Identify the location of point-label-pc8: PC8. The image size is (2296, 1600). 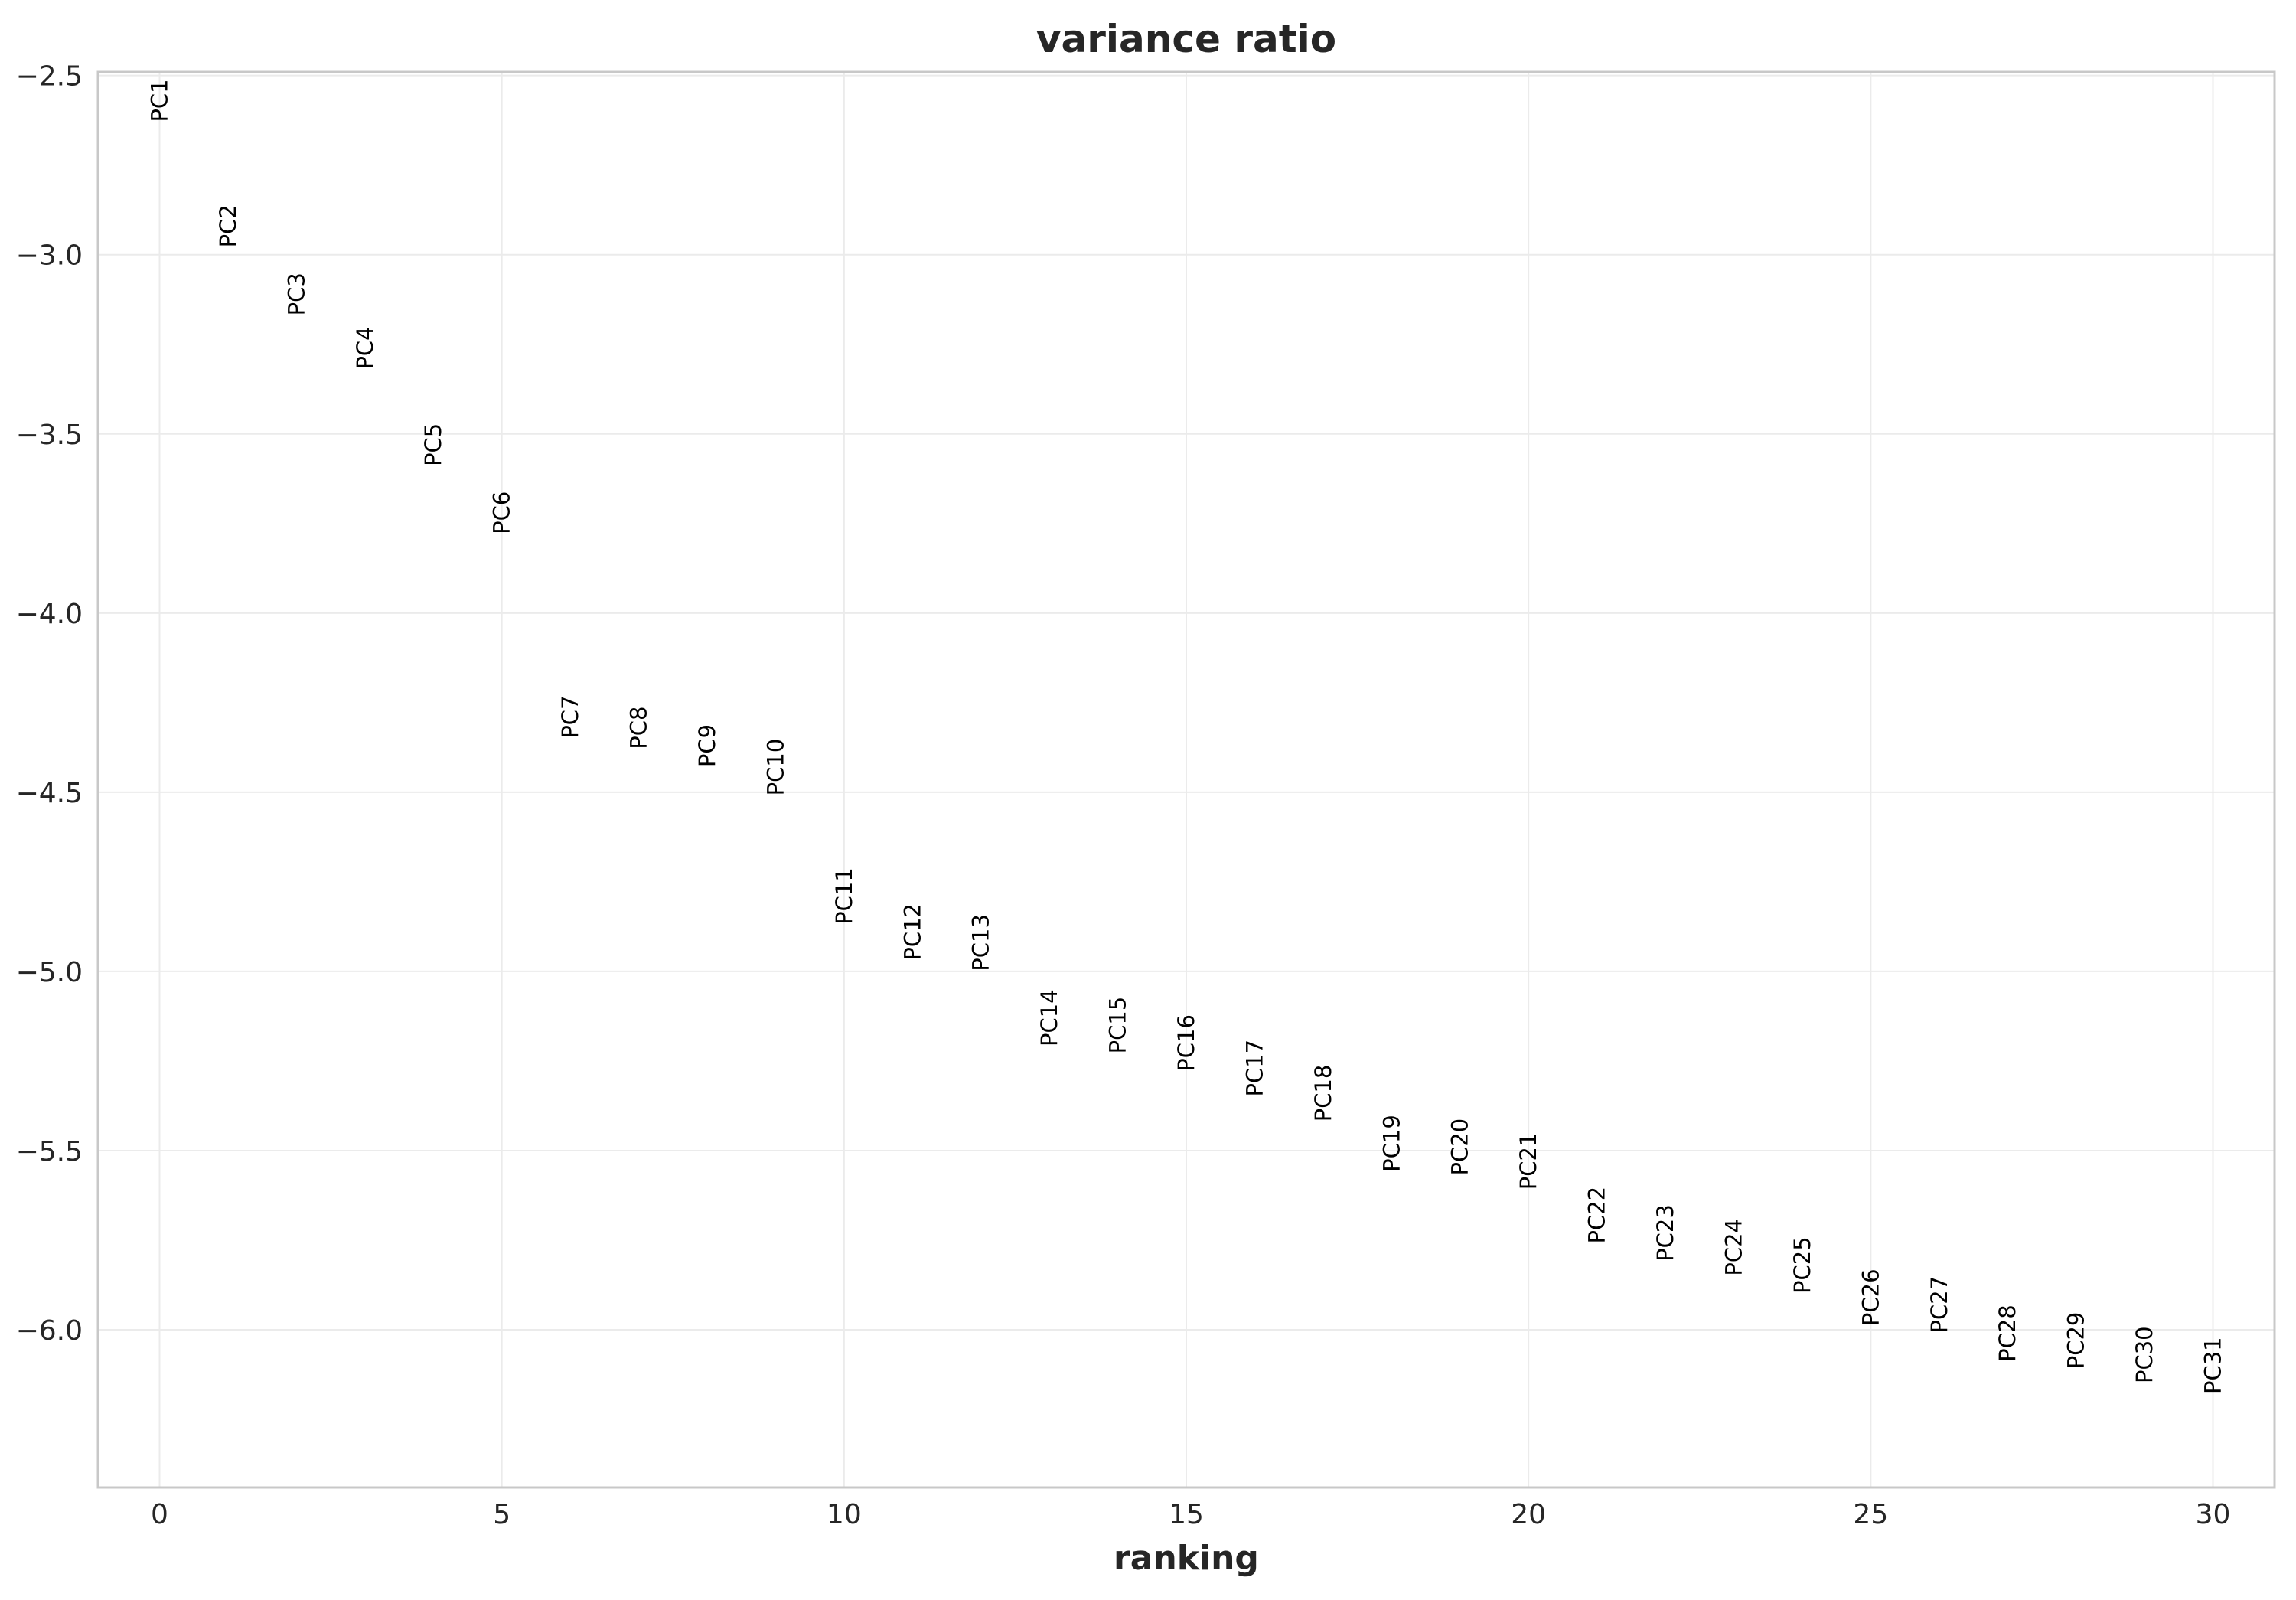
(639, 728).